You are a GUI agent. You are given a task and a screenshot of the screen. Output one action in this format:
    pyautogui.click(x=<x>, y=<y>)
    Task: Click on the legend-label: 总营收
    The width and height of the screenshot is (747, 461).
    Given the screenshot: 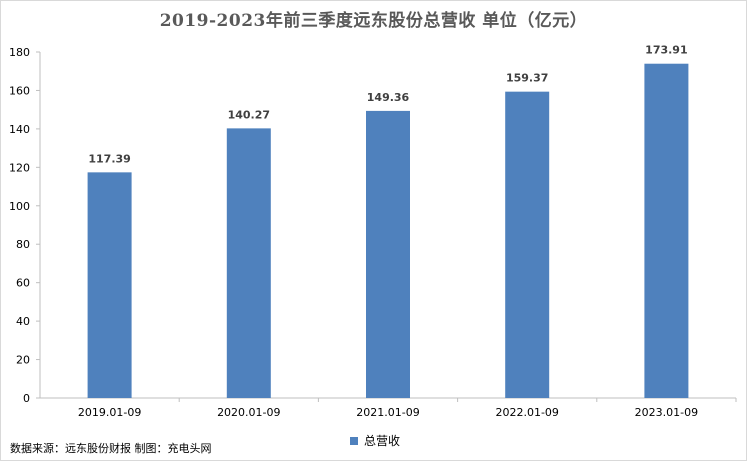 What is the action you would take?
    pyautogui.click(x=382, y=441)
    